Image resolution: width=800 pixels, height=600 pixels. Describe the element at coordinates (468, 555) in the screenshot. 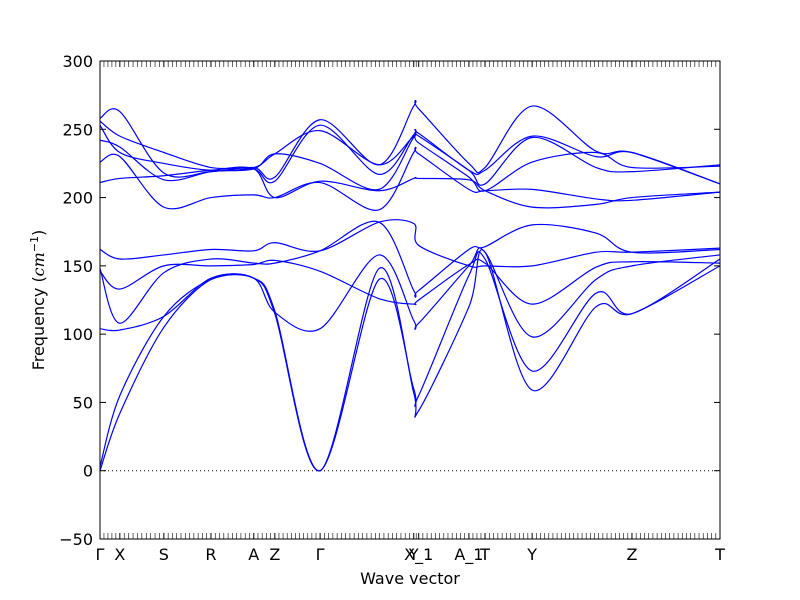

I see `x-tick-label: A_1` at that location.